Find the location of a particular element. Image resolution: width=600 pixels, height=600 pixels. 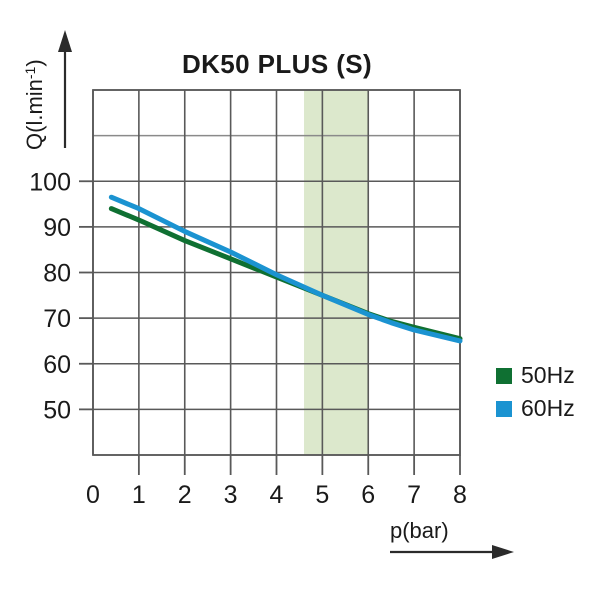

series-line-50hz is located at coordinates (285, 274).